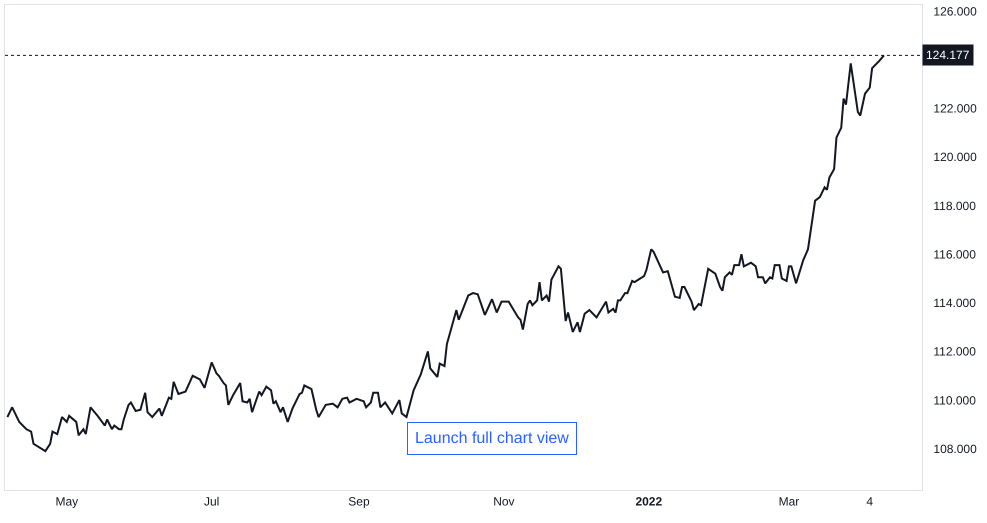  Describe the element at coordinates (504, 501) in the screenshot. I see `x-tick-label: Nov` at that location.